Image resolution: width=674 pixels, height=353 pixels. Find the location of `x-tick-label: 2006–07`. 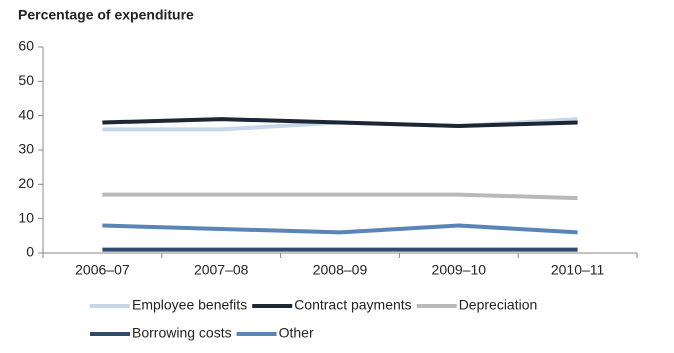

x-tick-label: 2006–07 is located at coordinates (102, 270).